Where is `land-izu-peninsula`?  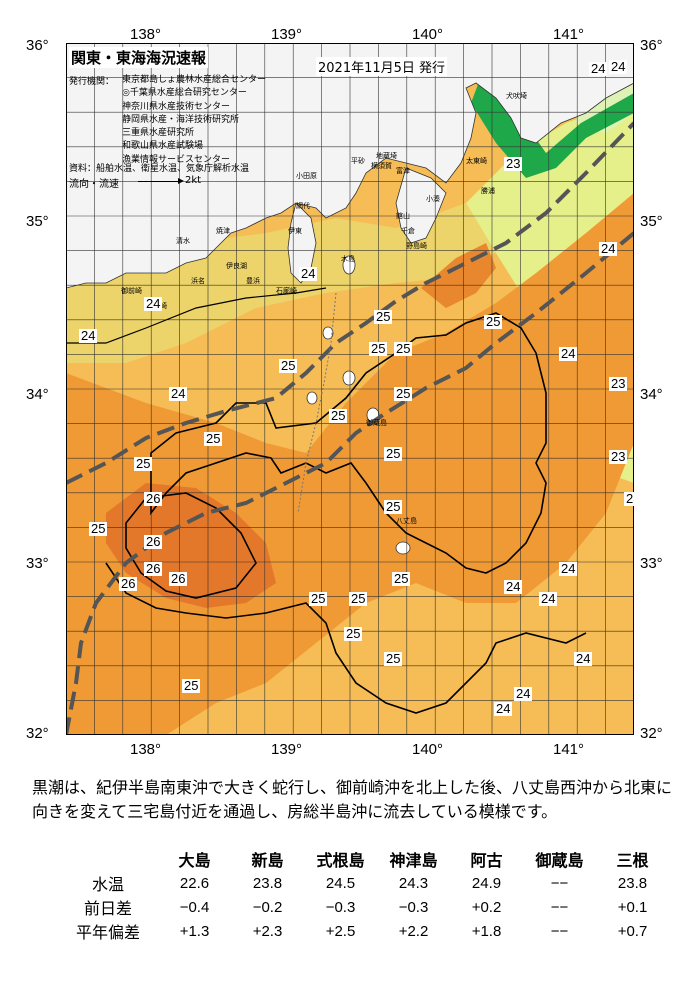
land-izu-peninsula is located at coordinates (302, 243).